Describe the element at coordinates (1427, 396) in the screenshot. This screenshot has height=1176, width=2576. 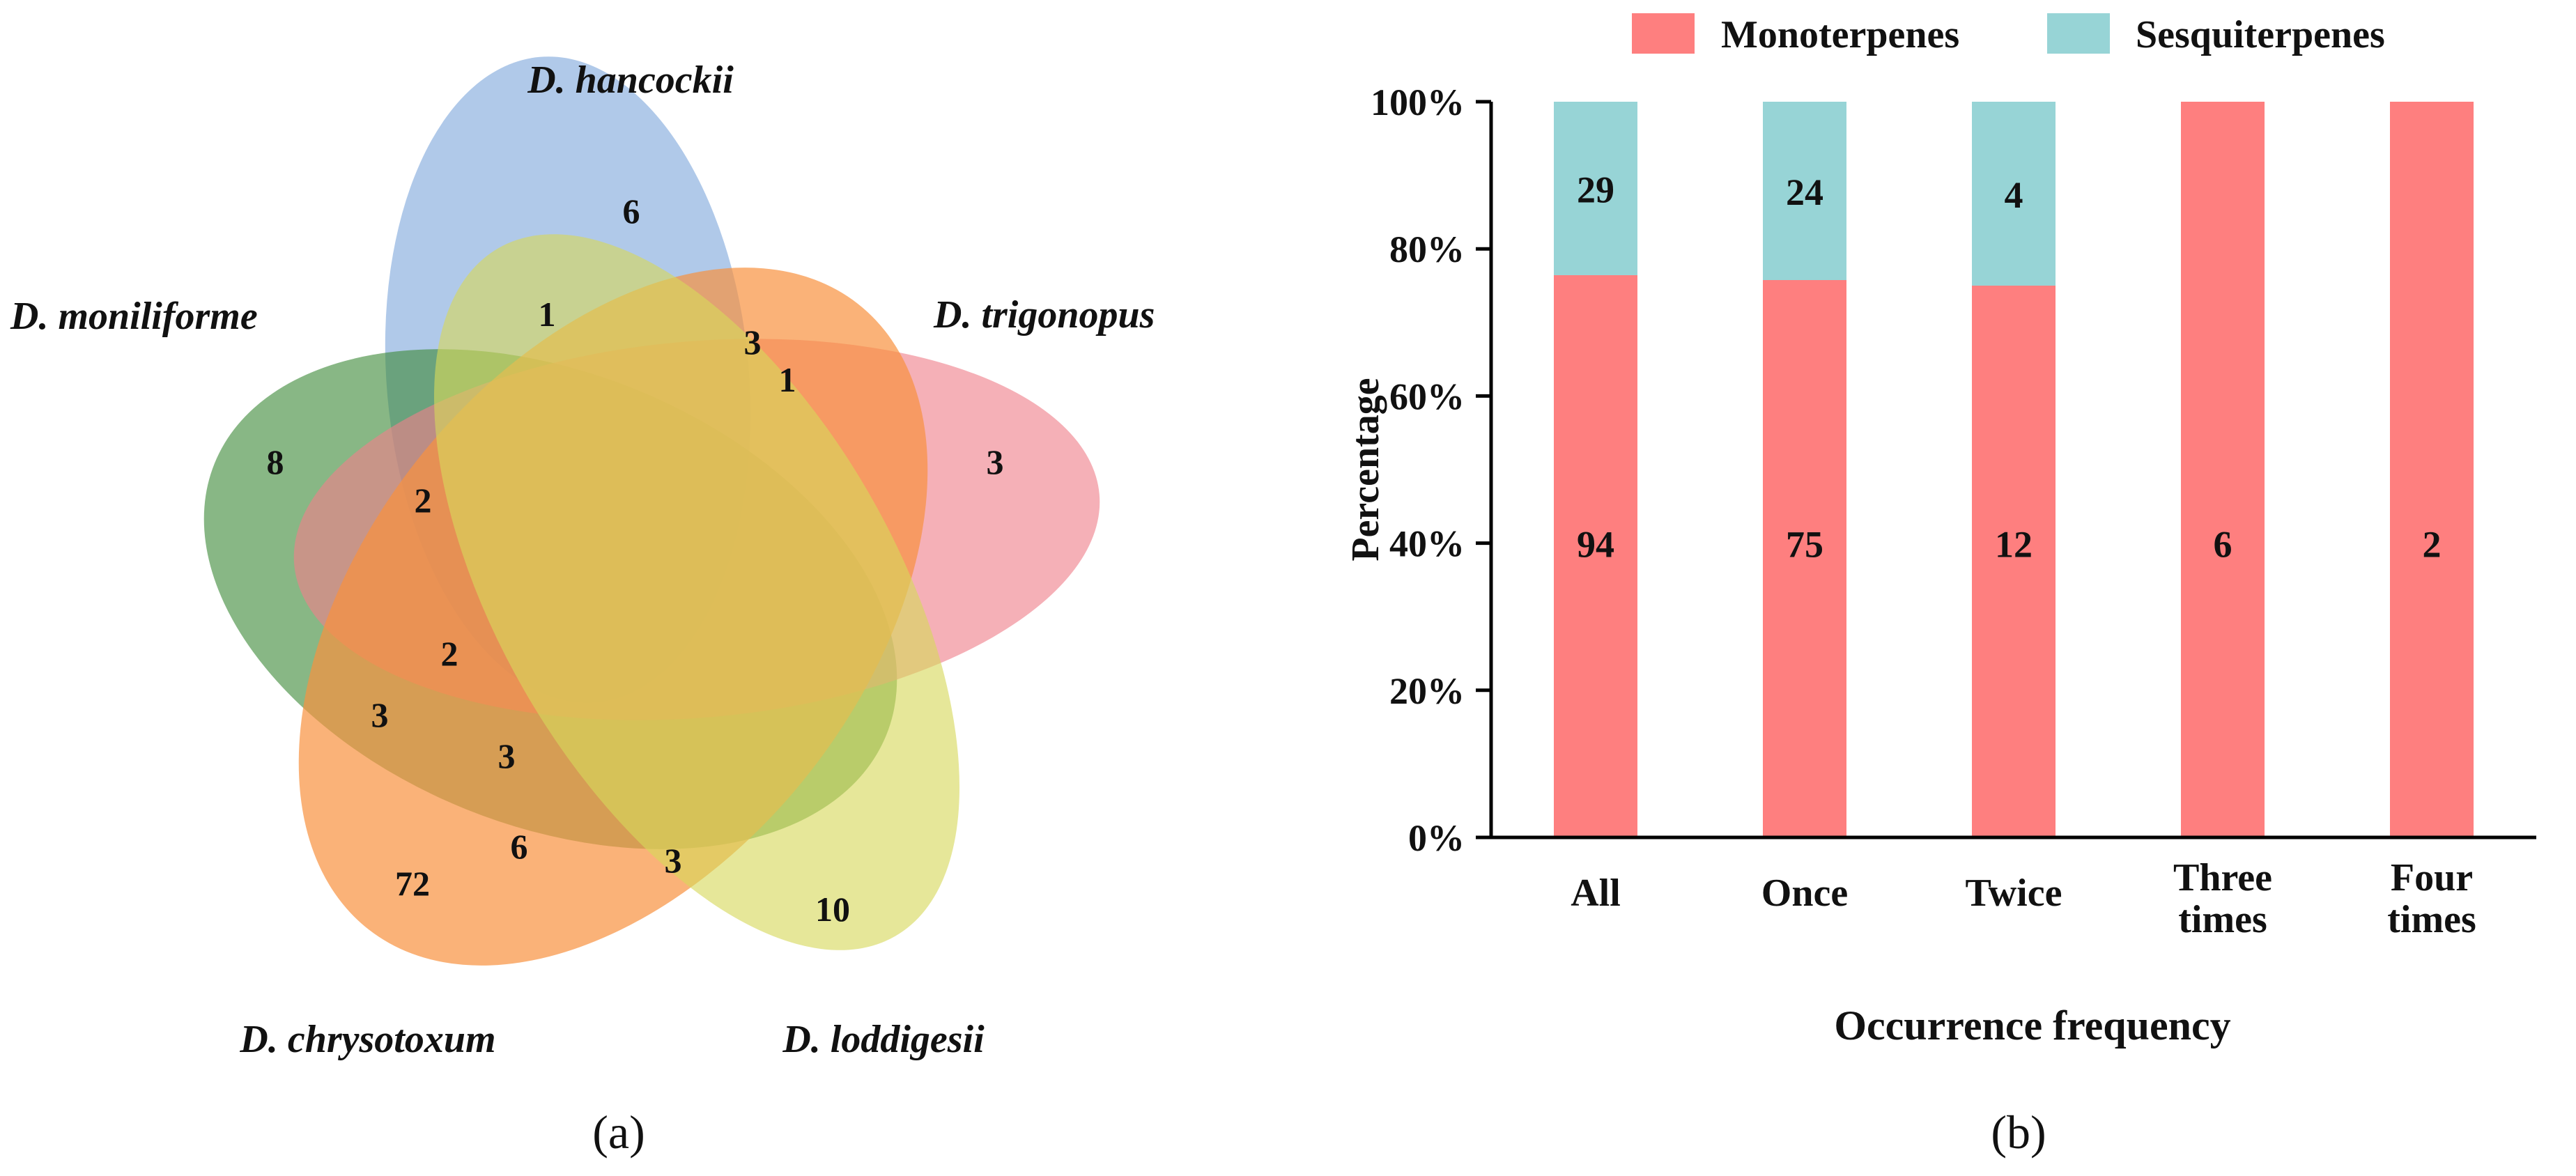
I see `y-tick-label: 60%` at that location.